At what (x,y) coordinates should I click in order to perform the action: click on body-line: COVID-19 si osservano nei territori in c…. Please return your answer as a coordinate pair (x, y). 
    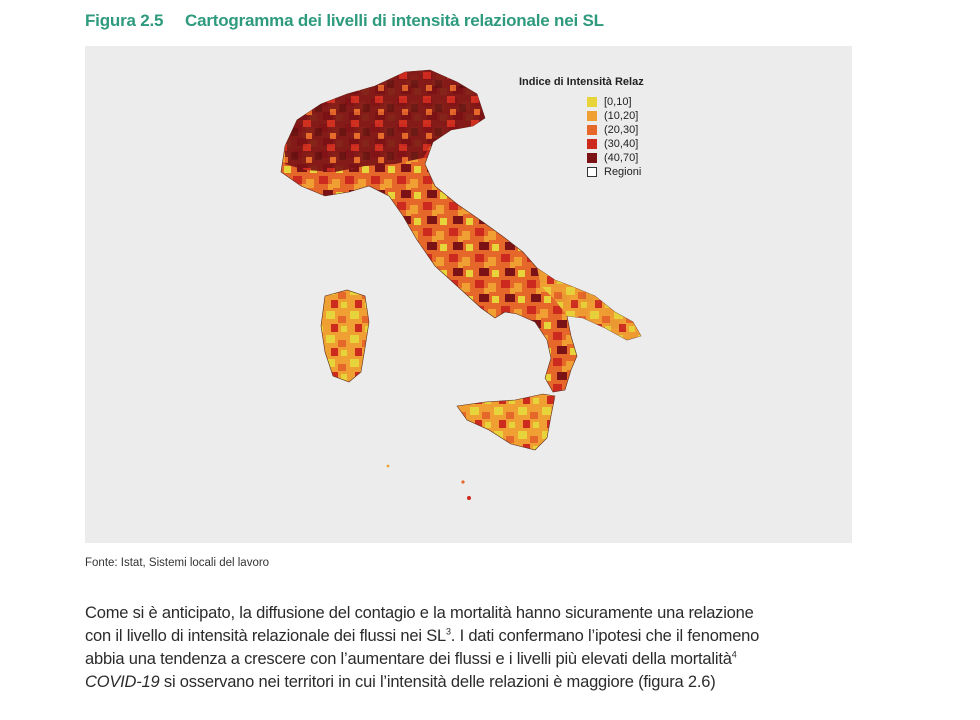
    Looking at the image, I should click on (480, 682).